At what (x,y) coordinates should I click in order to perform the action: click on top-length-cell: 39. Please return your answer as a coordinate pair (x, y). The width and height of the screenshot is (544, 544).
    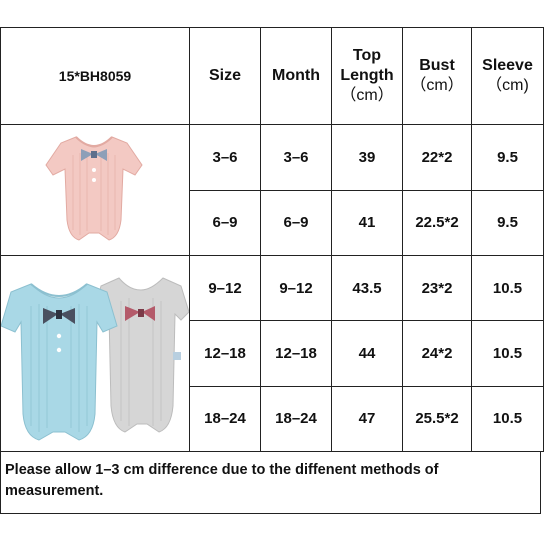
    Looking at the image, I should click on (367, 157).